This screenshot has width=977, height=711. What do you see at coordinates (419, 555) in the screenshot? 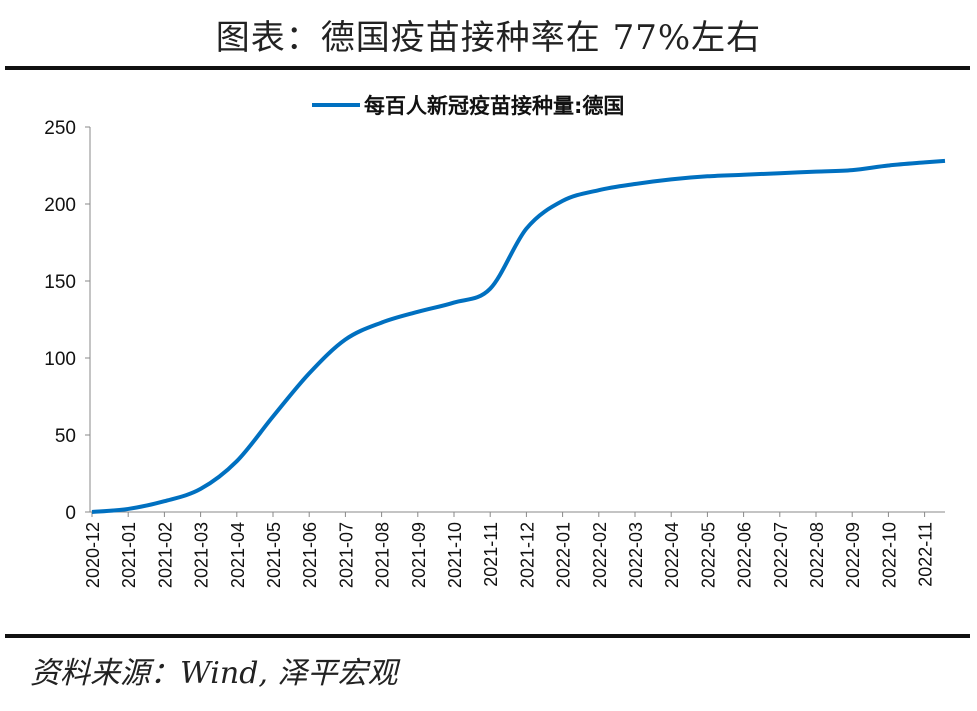
I see `x-tick-label: 2021-09` at bounding box center [419, 555].